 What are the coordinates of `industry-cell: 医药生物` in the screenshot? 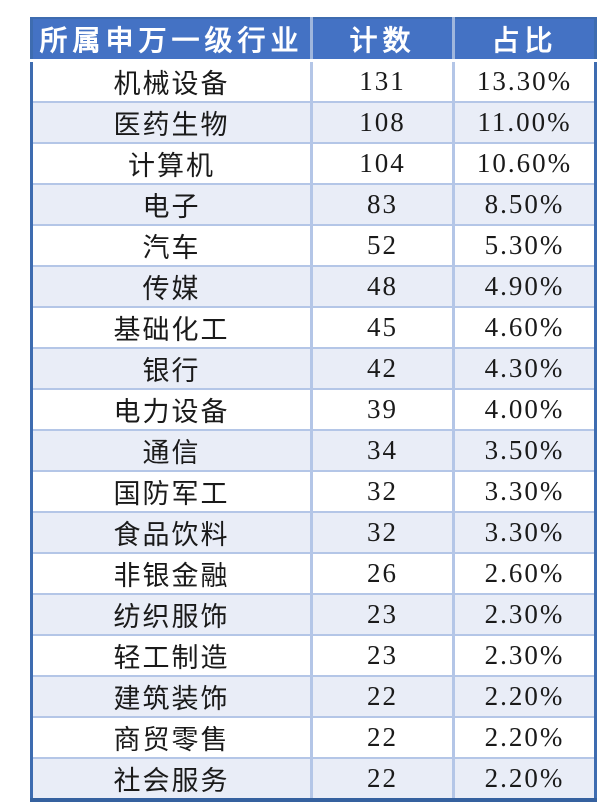 It's located at (171, 122).